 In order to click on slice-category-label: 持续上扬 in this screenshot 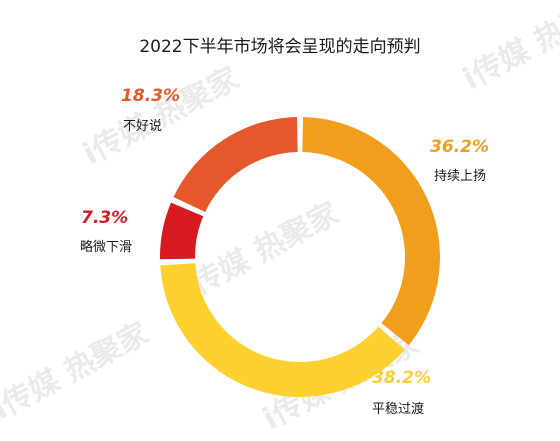, I will do `click(460, 176)`.